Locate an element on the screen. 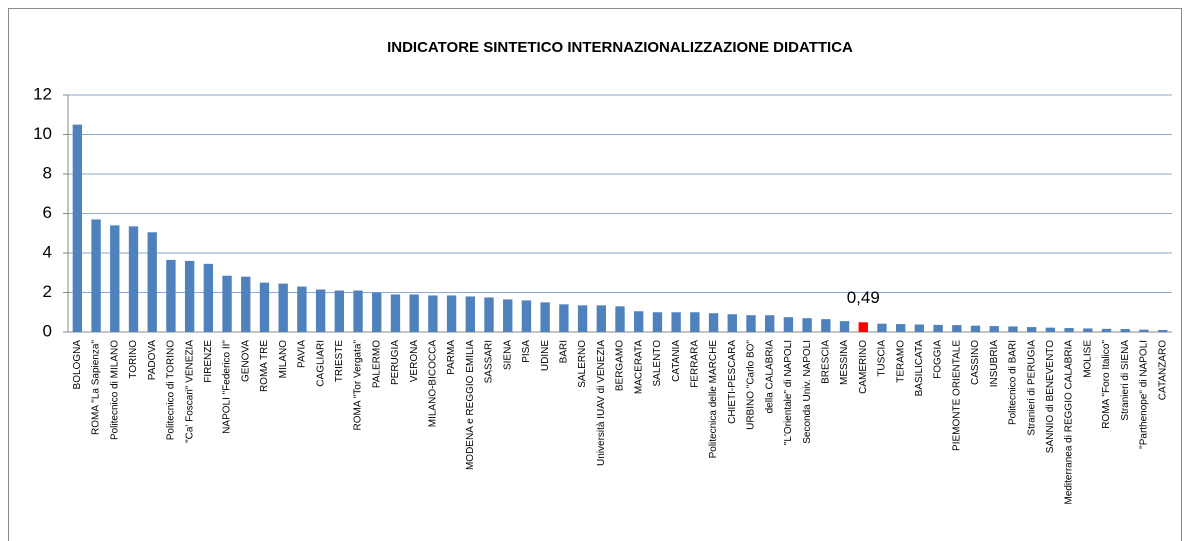 This screenshot has height=541, width=1190. x-tick-label: Stranieri di PERUGIA is located at coordinates (1031, 388).